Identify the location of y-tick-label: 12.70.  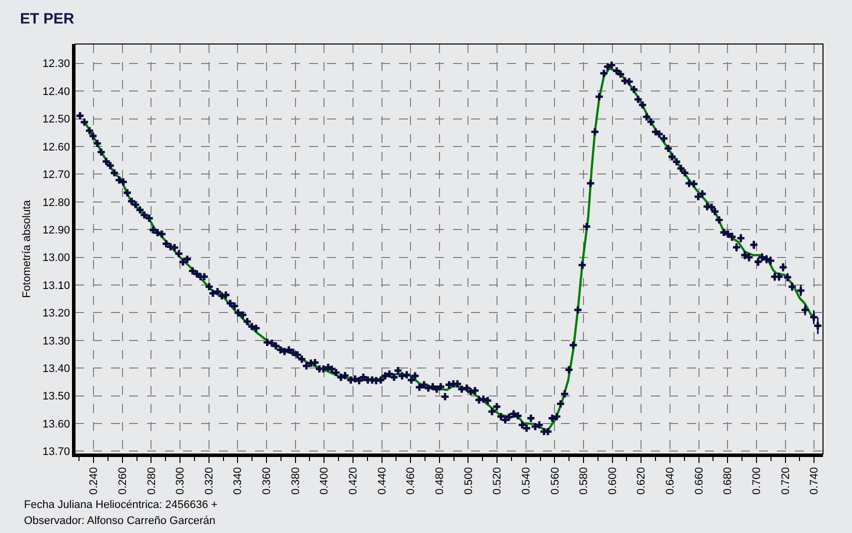
(56, 175).